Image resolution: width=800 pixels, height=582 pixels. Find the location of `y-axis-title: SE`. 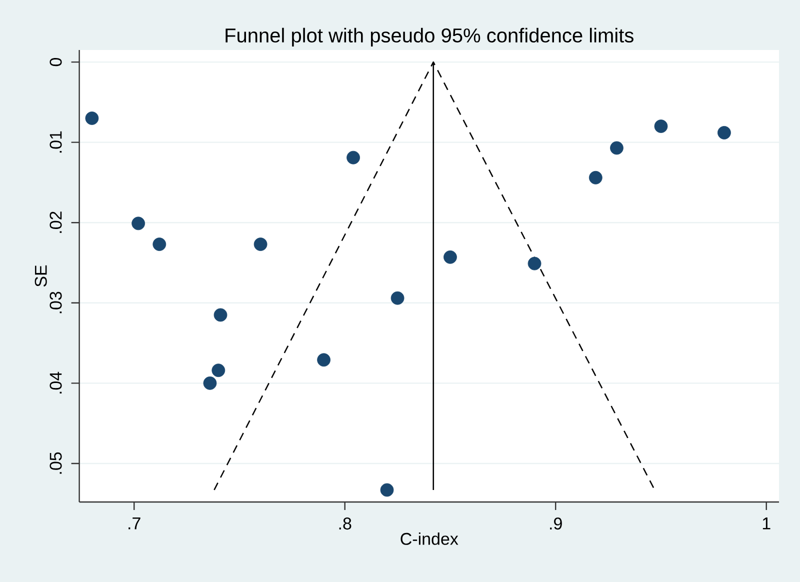

y-axis-title: SE is located at coordinates (40, 276).